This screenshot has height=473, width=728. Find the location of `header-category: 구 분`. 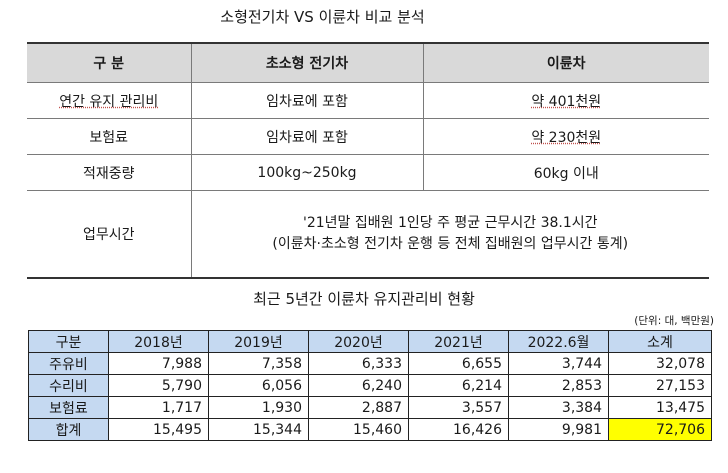

header-category: 구 분 is located at coordinates (109, 63).